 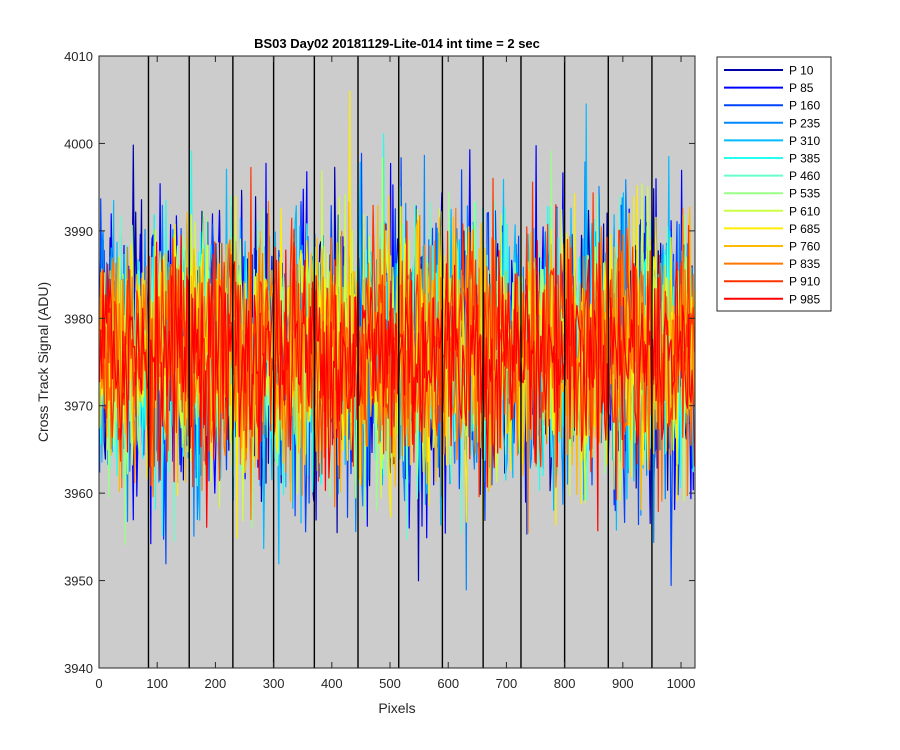 I want to click on y-axis-label: Cross Track Signal (ADU), so click(x=43, y=362).